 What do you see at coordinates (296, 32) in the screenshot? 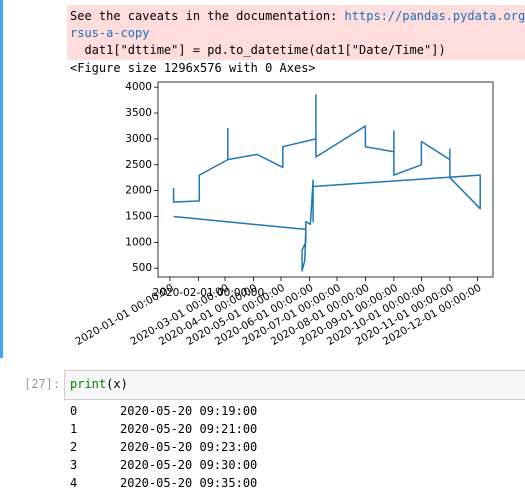
I see `warning-output` at bounding box center [296, 32].